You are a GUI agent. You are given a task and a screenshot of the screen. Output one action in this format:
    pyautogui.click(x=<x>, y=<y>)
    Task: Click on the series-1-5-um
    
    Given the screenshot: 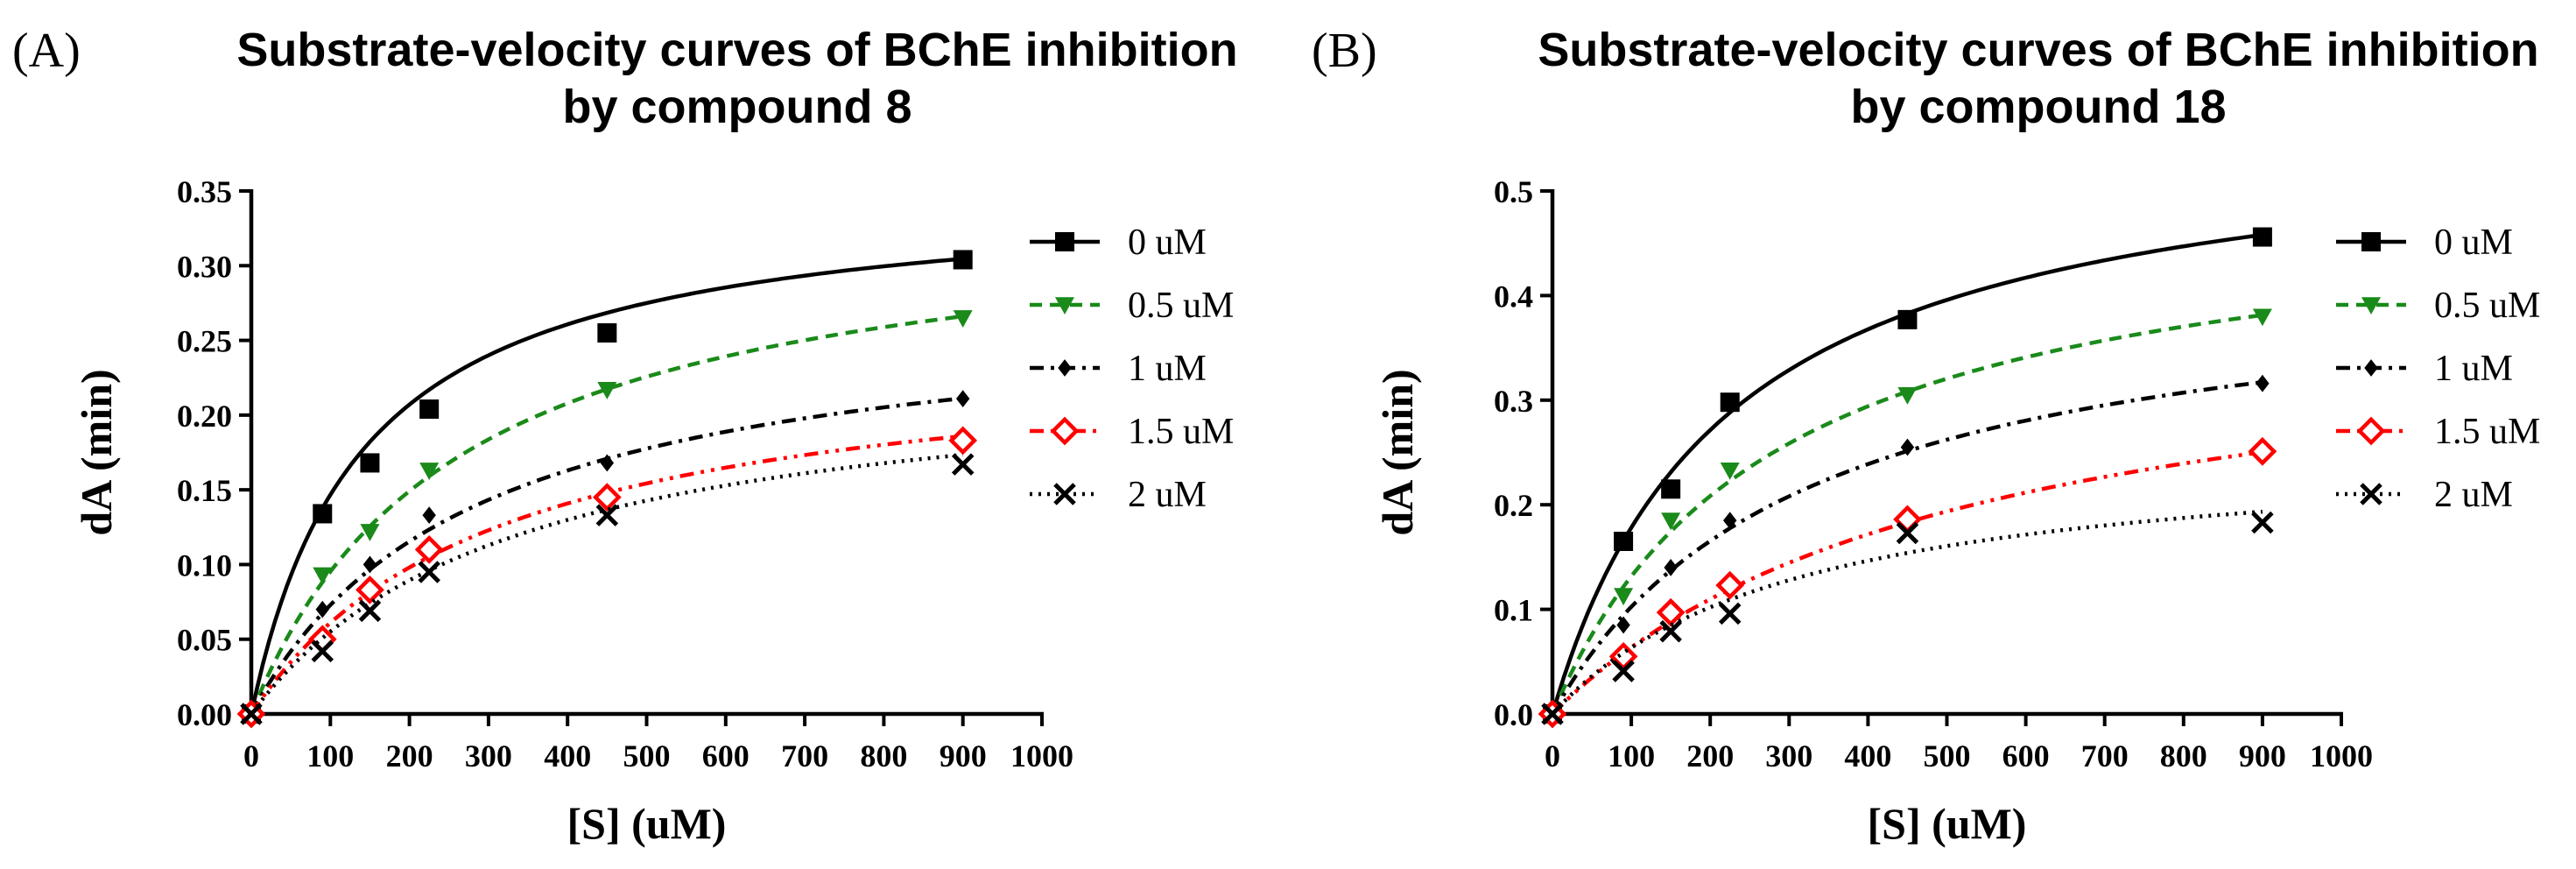 What is the action you would take?
    pyautogui.click(x=1907, y=582)
    